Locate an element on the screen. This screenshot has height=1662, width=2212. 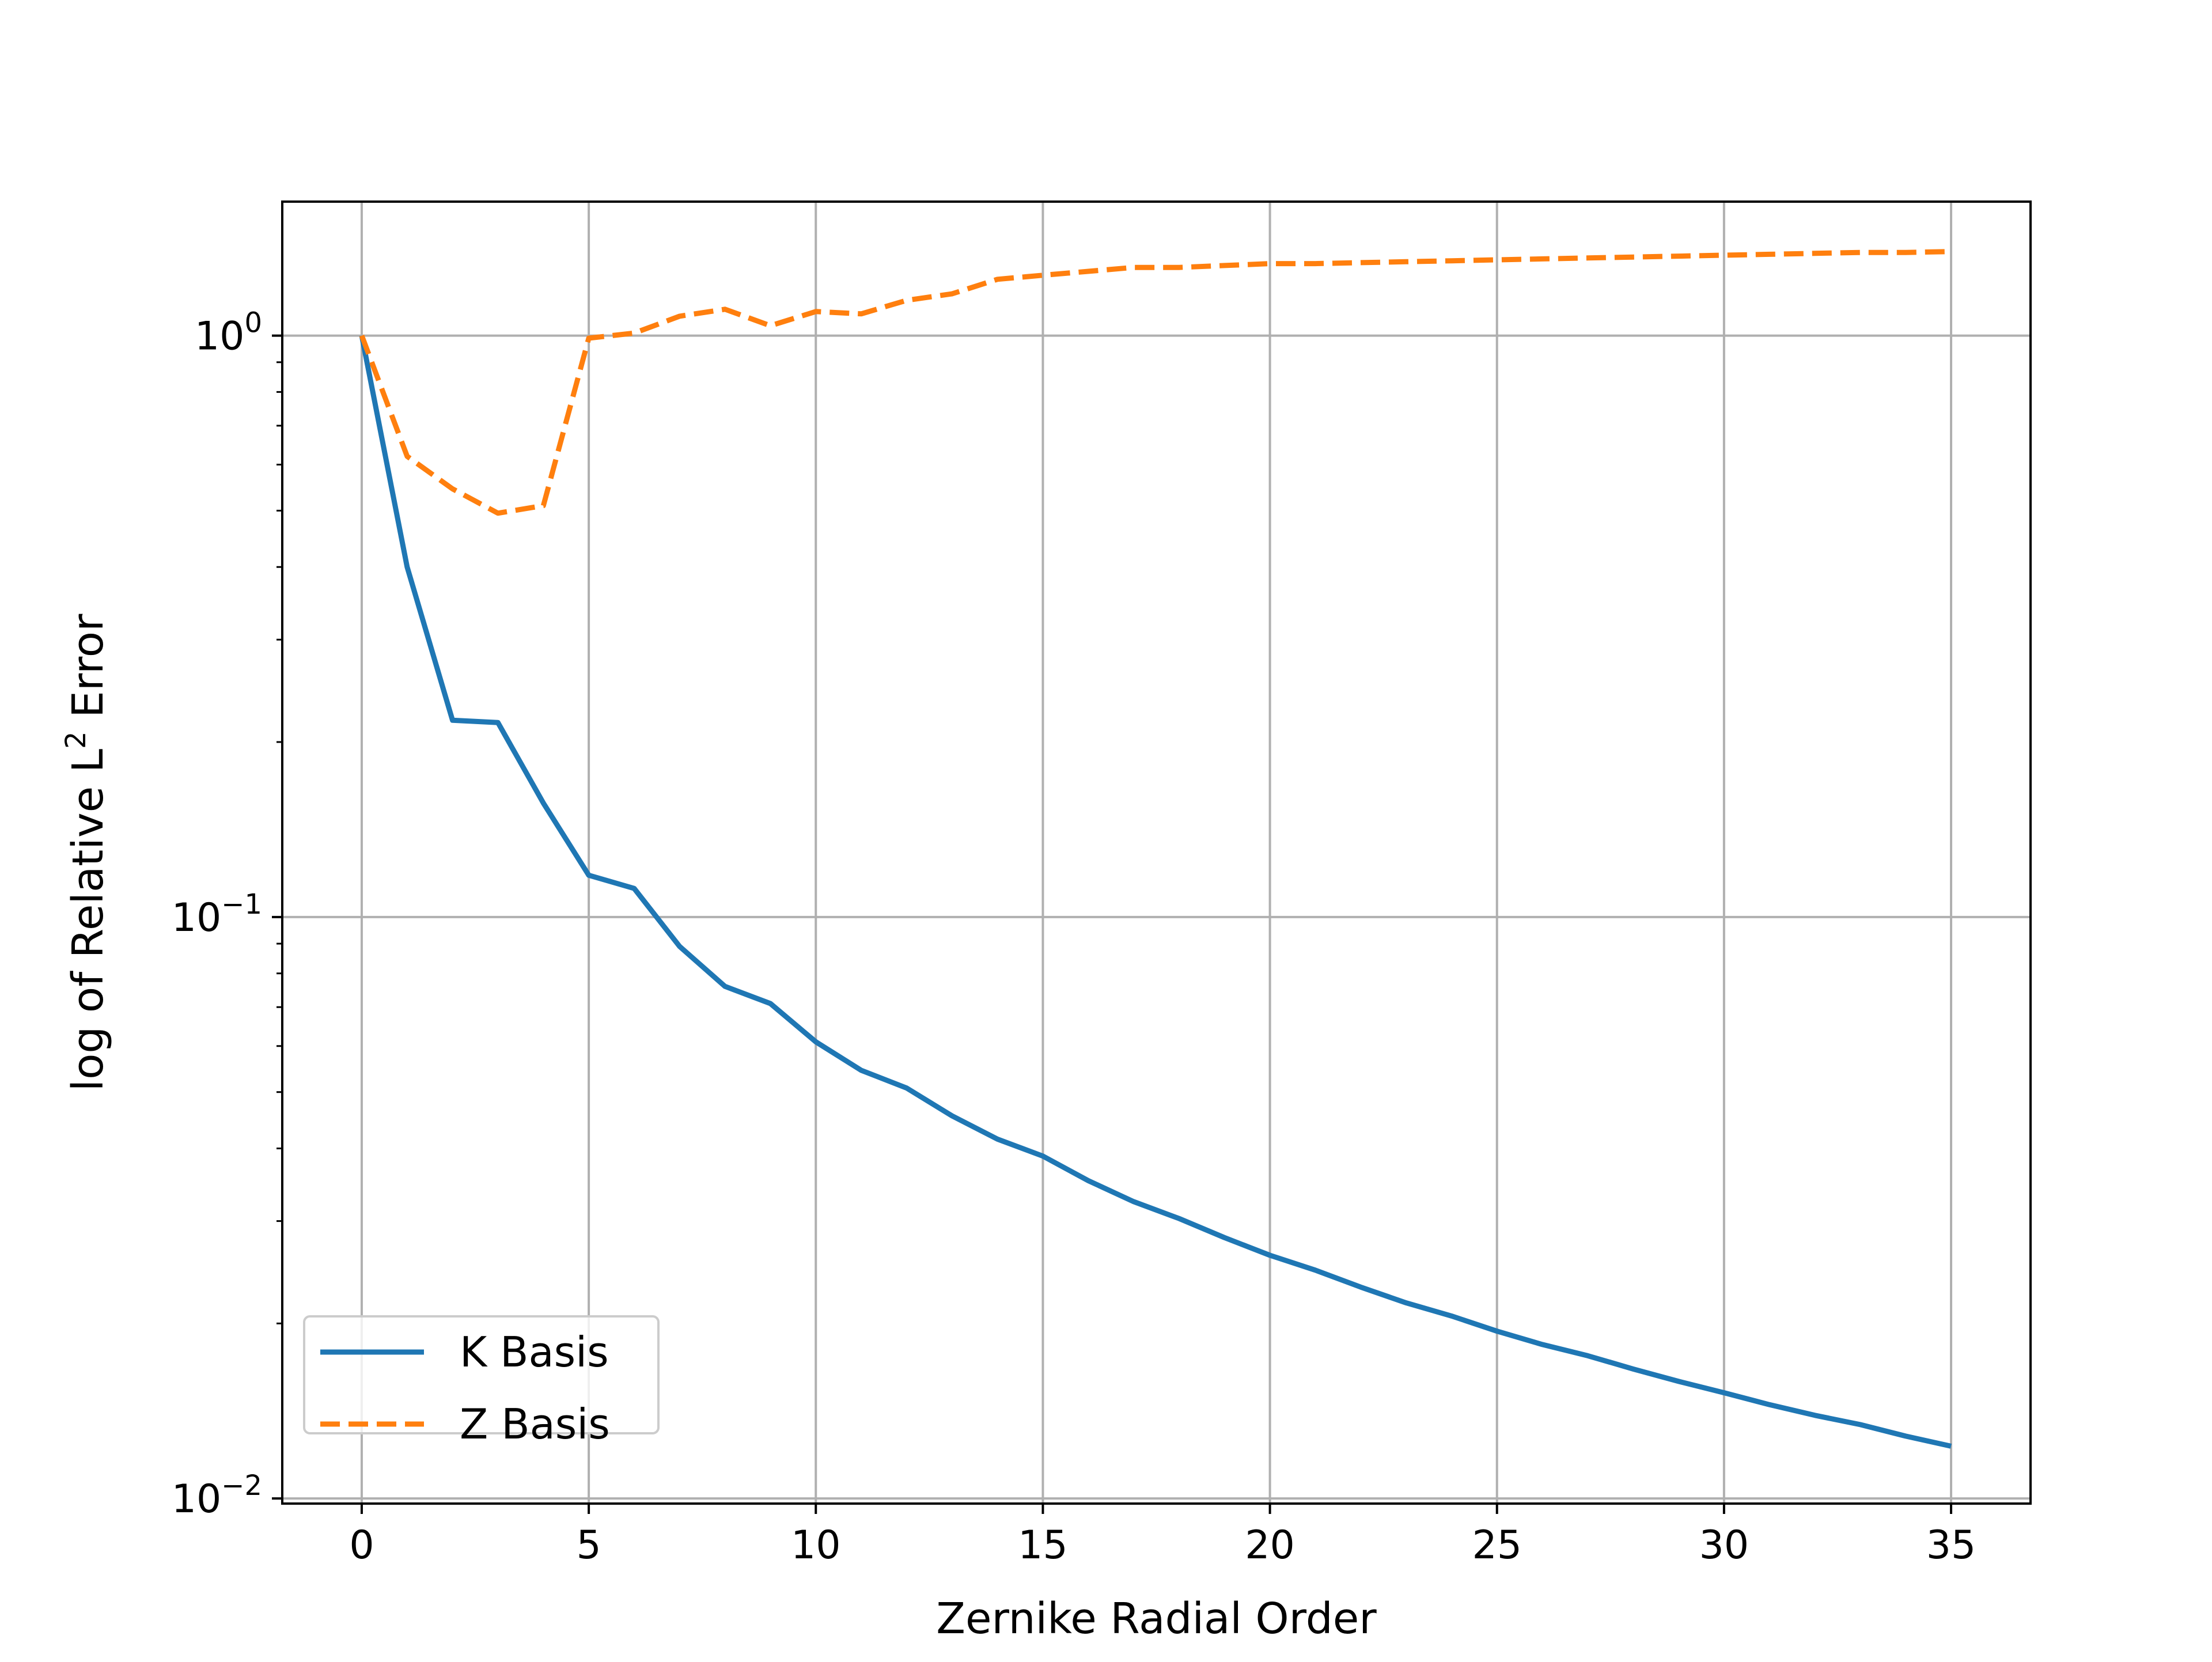
x-tick-label: 0 is located at coordinates (361, 1545).